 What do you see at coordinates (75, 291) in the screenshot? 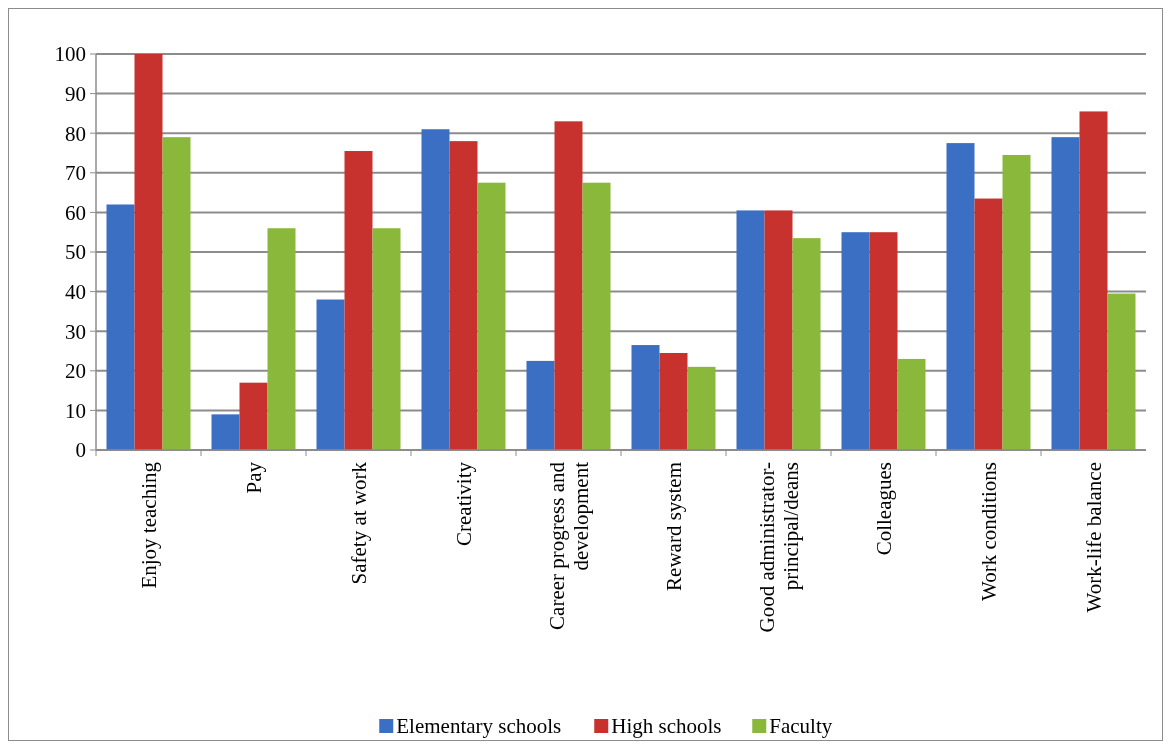
I see `y-tick-label: 40` at bounding box center [75, 291].